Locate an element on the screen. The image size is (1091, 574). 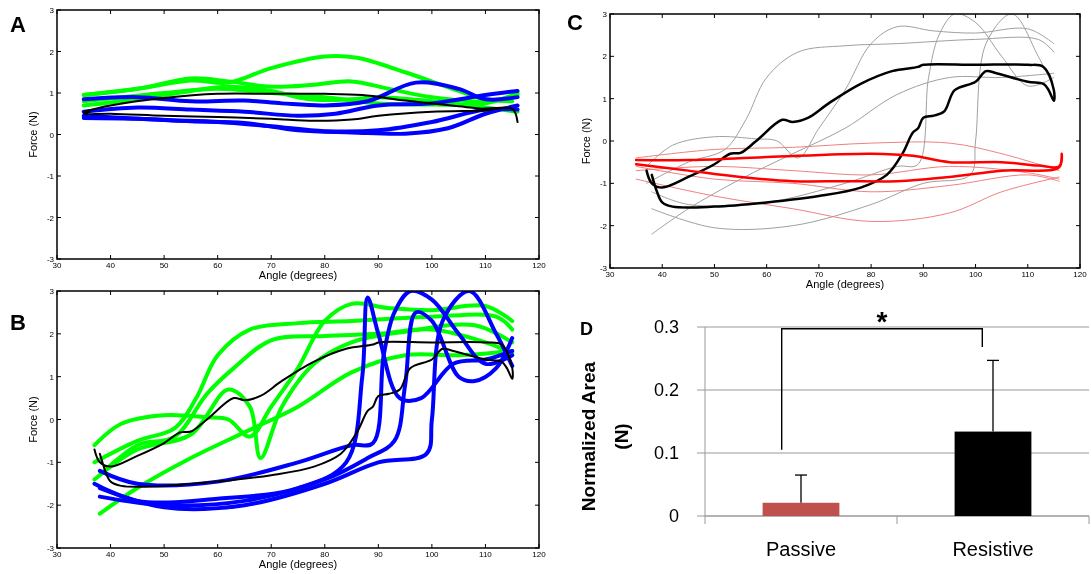
y-axis-title: Normalized Area (N) is located at coordinates (605, 436).